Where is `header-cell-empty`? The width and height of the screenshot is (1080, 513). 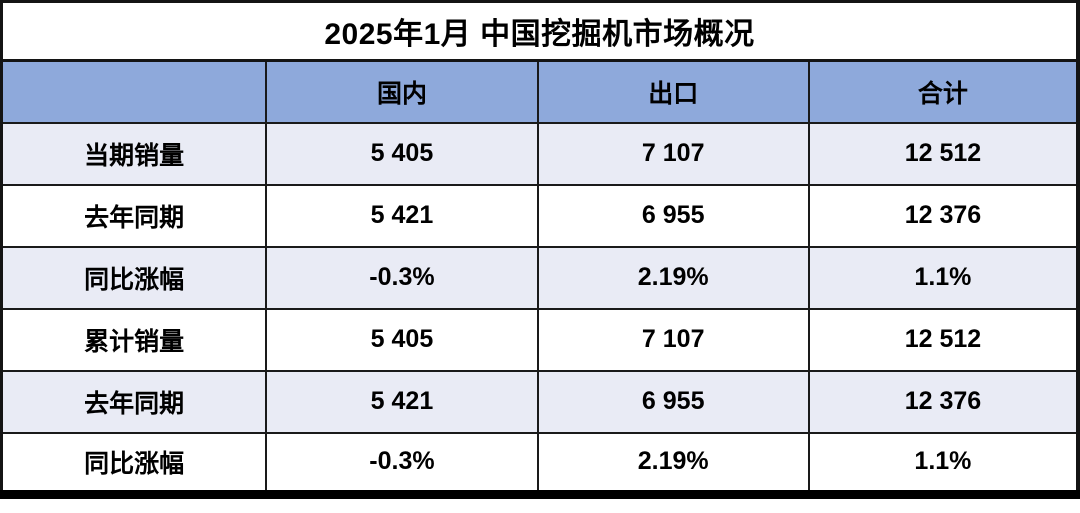
header-cell-empty is located at coordinates (134, 91).